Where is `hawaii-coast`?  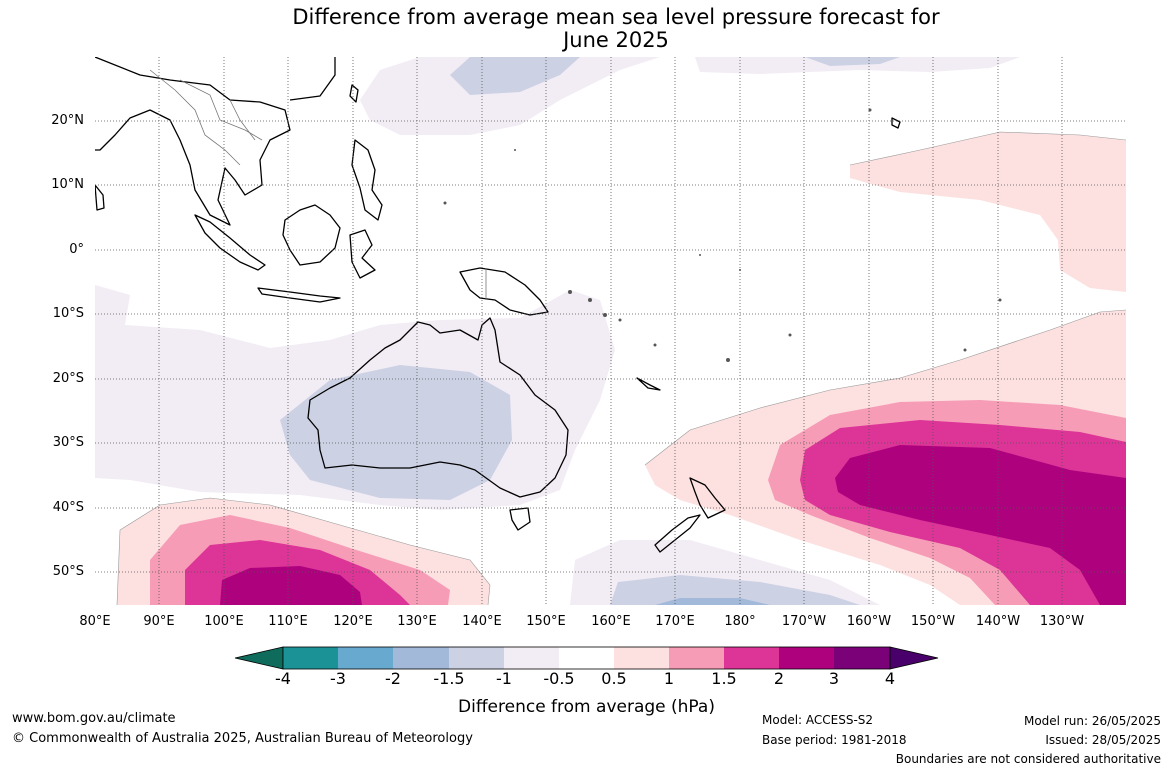 hawaii-coast is located at coordinates (896, 123).